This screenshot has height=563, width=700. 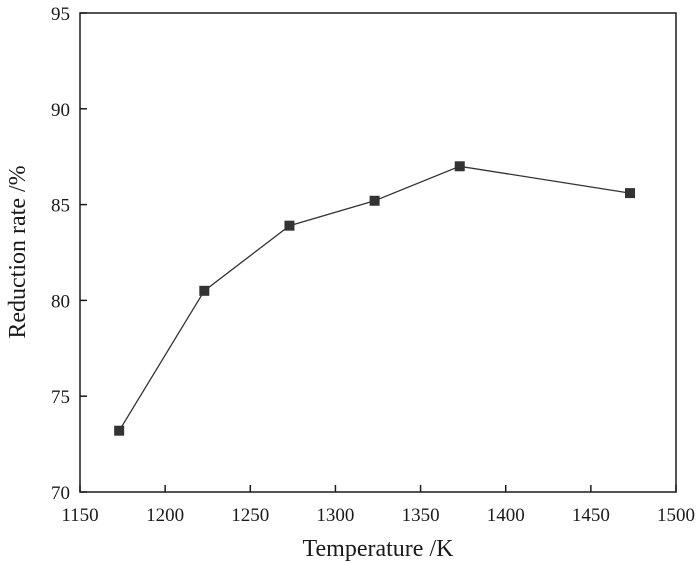 I want to click on x-tick-label: 1300, so click(x=335, y=515).